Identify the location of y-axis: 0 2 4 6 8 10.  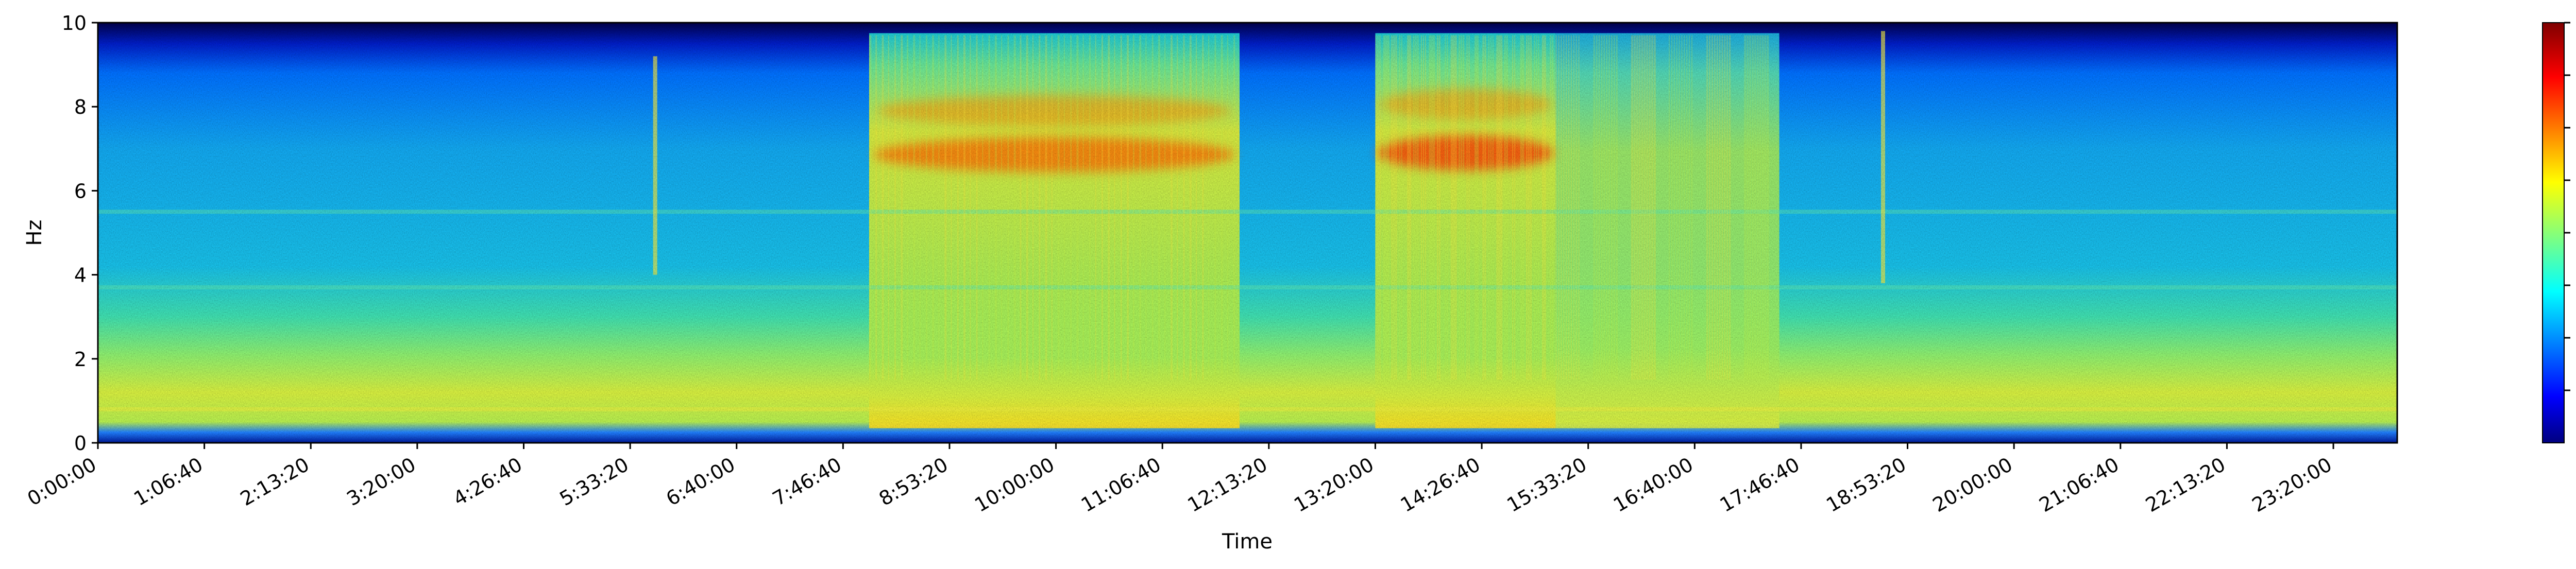
(80, 233).